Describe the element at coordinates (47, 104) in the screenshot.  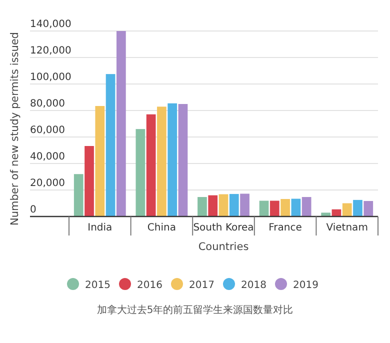
I see `y-tick-label: 80,000` at that location.